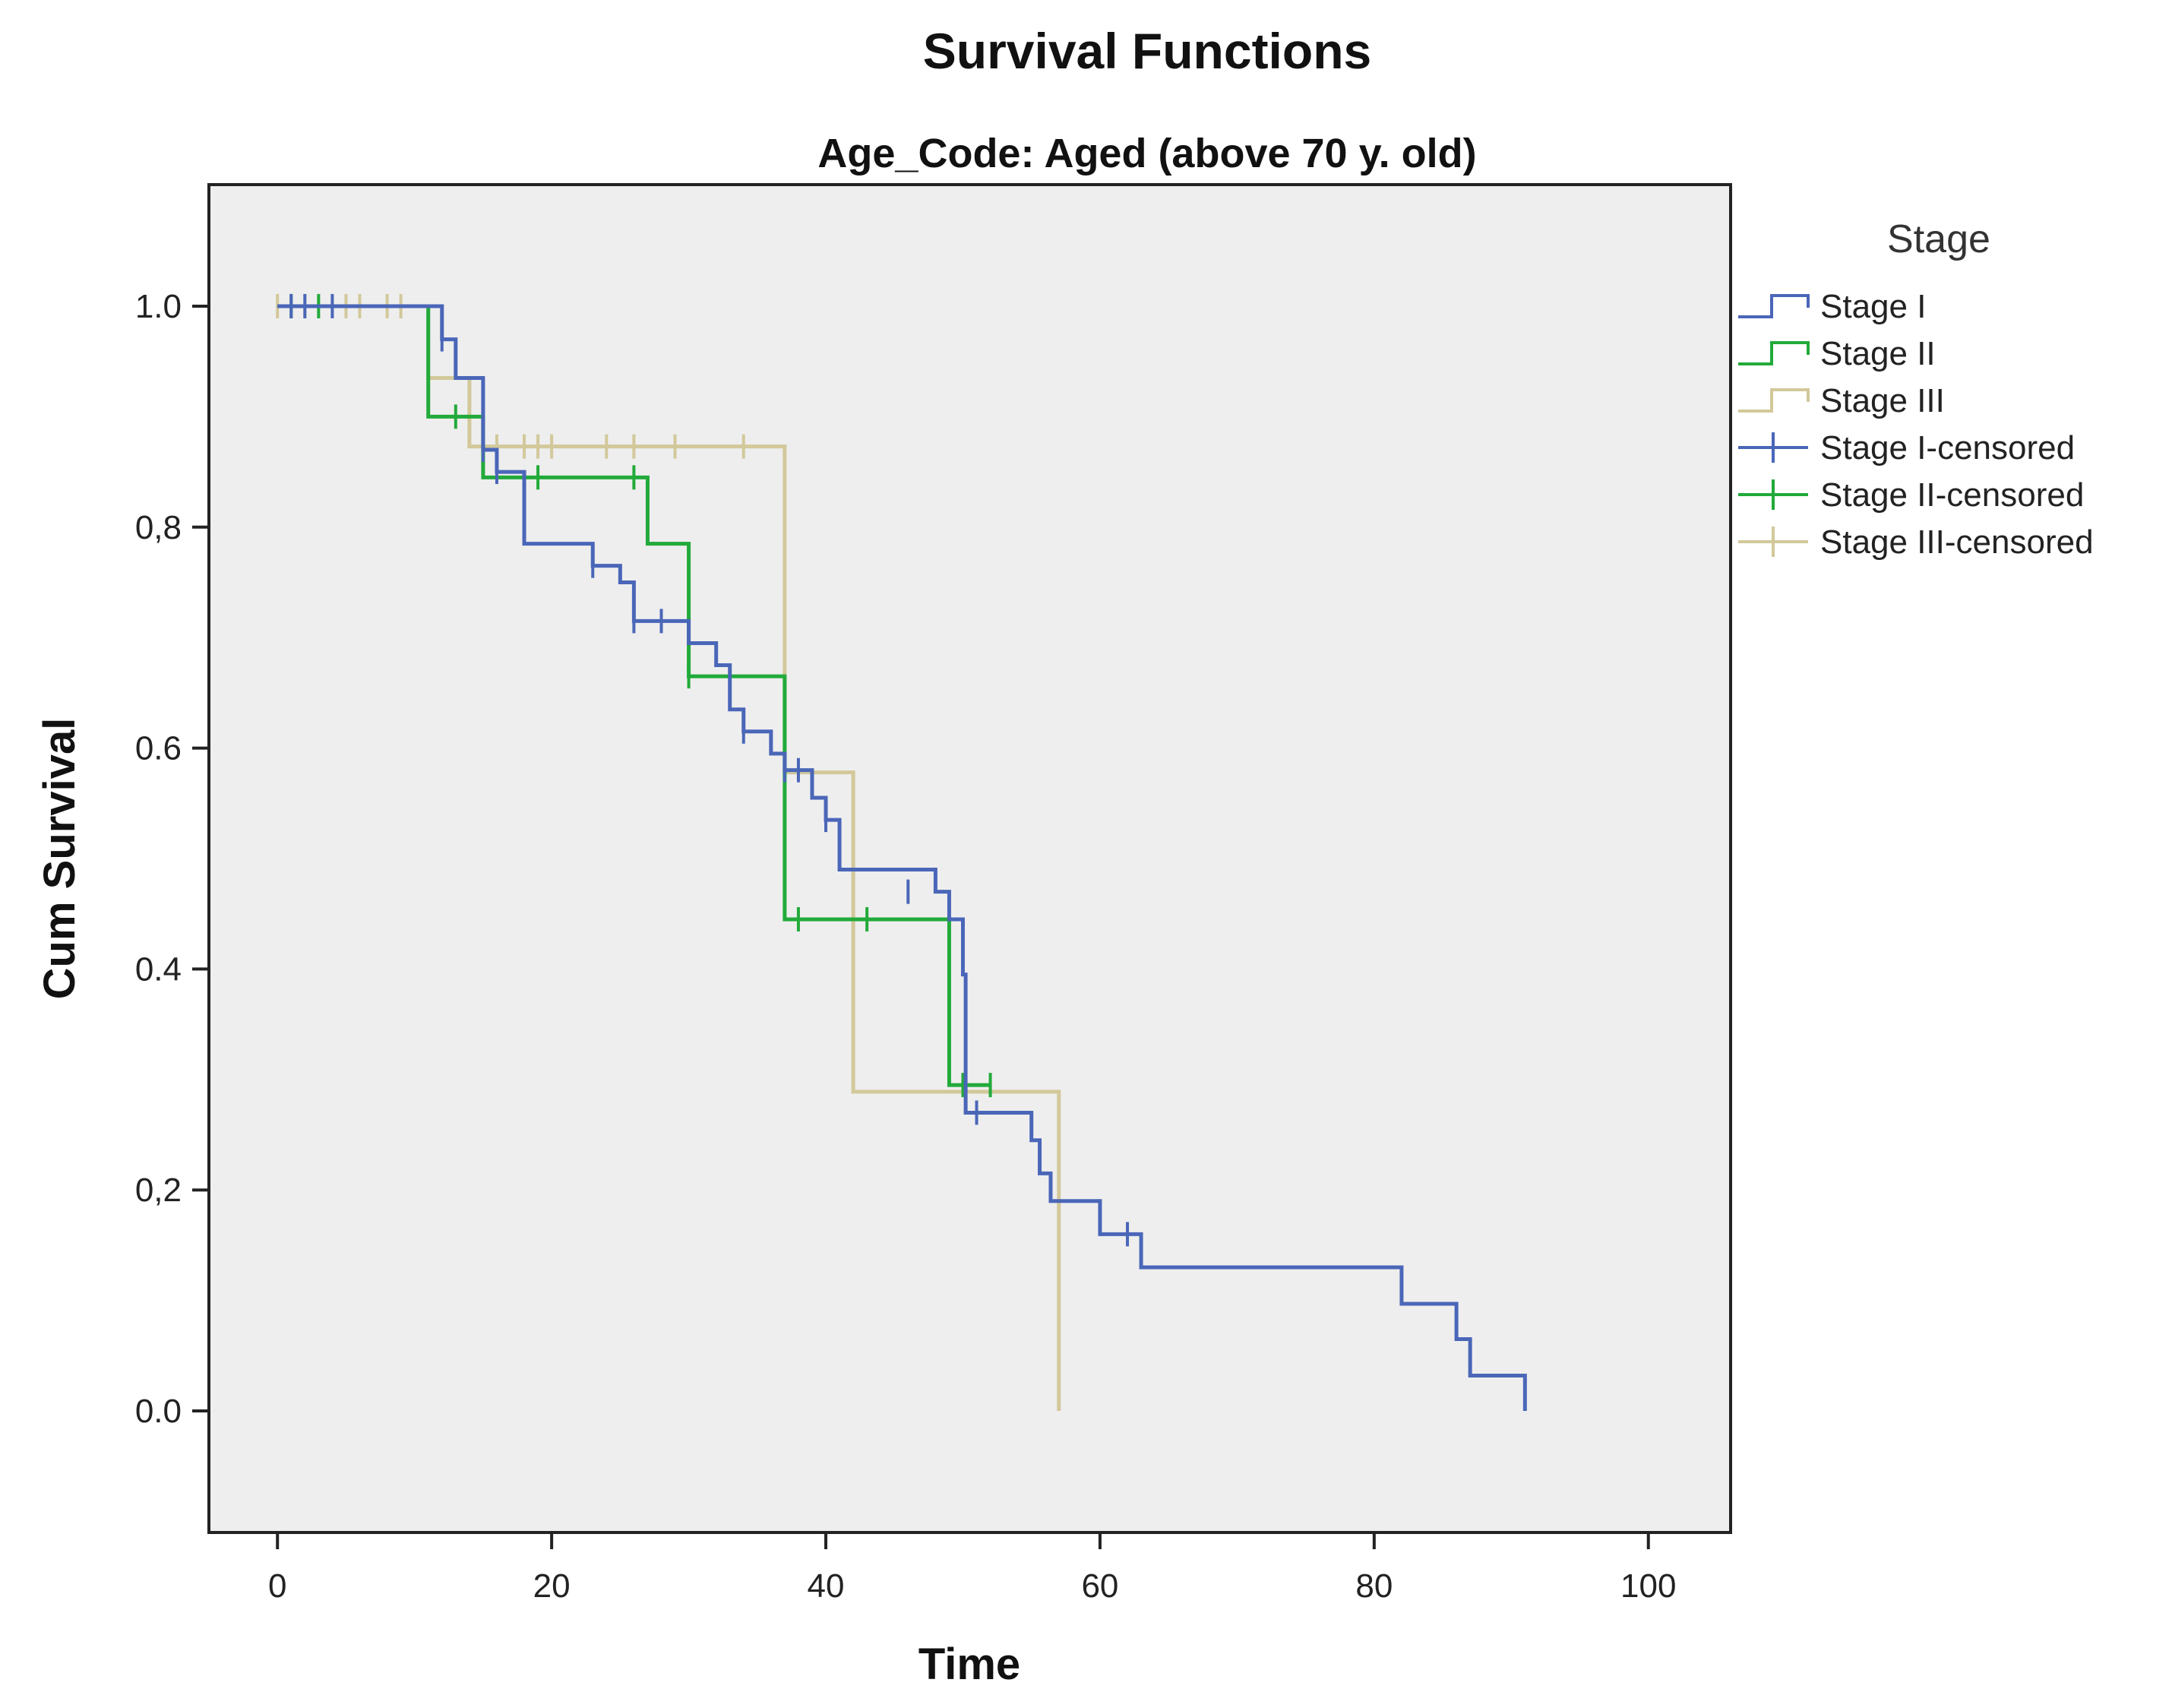  What do you see at coordinates (972, 1569) in the screenshot?
I see `x-axis: 0 20 40 60 80 100` at bounding box center [972, 1569].